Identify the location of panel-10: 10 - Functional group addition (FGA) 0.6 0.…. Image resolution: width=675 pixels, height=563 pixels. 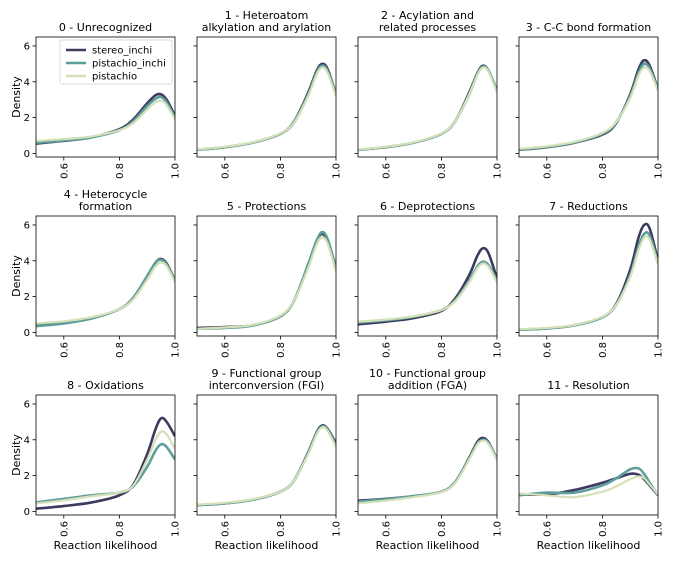
(429, 459).